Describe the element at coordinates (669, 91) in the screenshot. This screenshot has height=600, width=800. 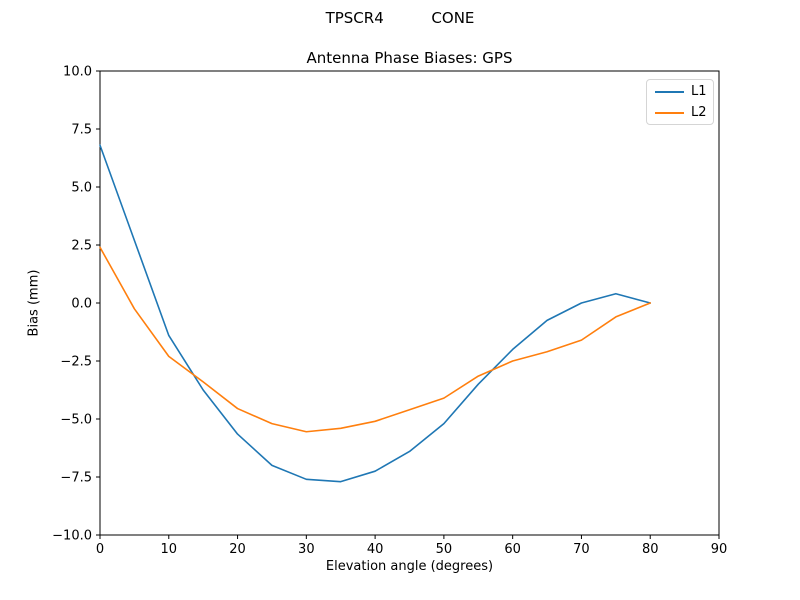
I see `legend-line-swatch-l1` at that location.